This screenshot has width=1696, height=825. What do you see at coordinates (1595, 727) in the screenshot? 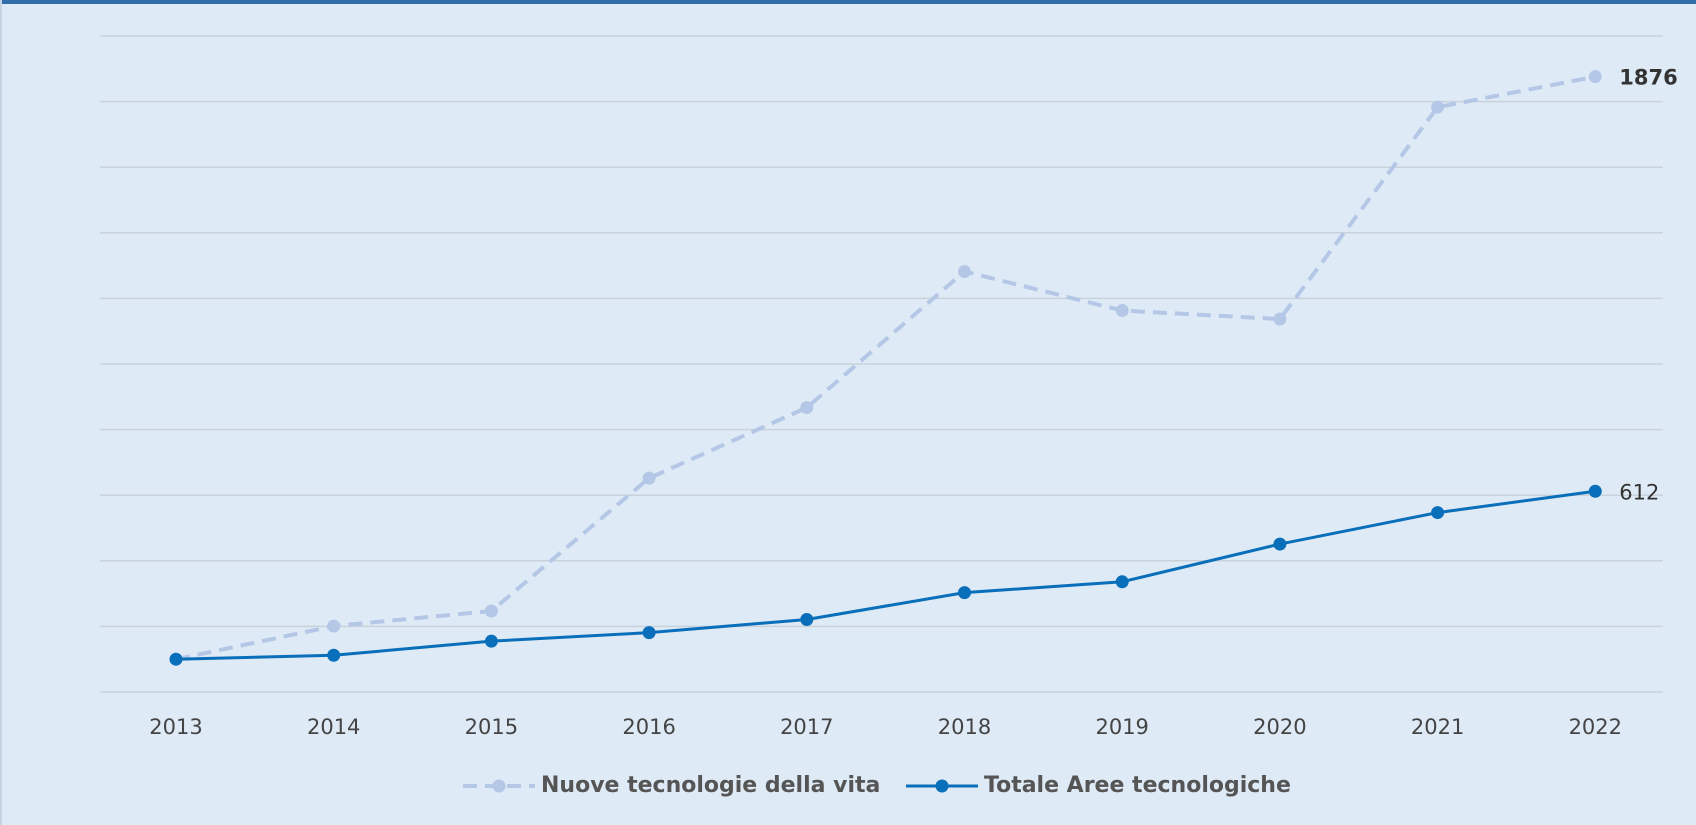
I see `x-tick-label: 2022` at bounding box center [1595, 727].